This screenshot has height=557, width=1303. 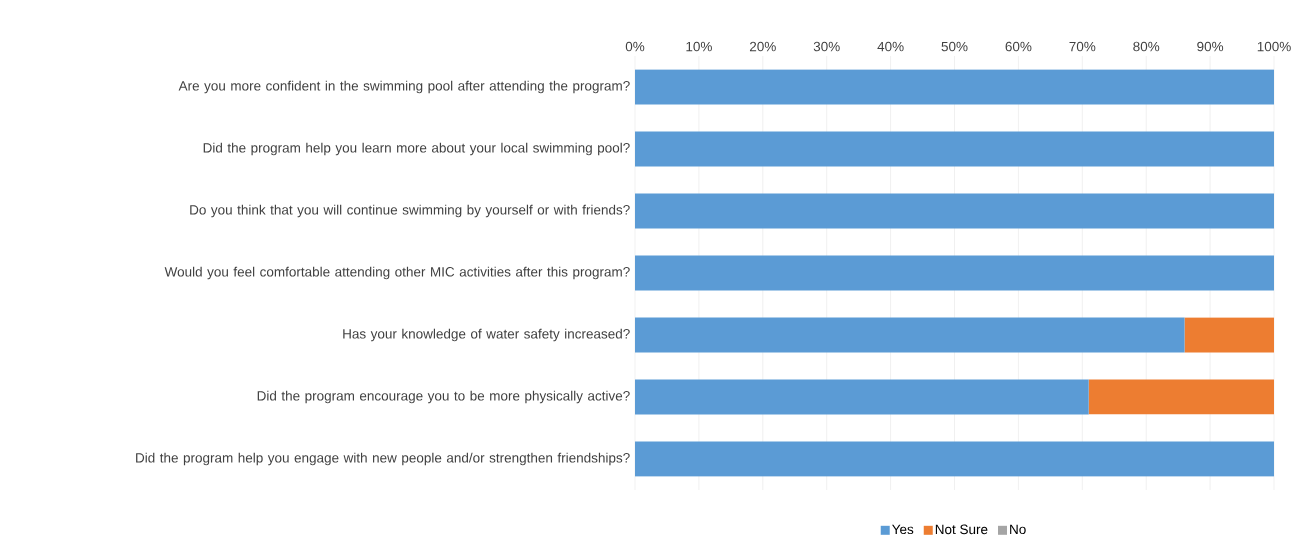 What do you see at coordinates (397, 273) in the screenshot?
I see `y-tick-label: Would you feel comfortable attending other MIC activities after this program?` at bounding box center [397, 273].